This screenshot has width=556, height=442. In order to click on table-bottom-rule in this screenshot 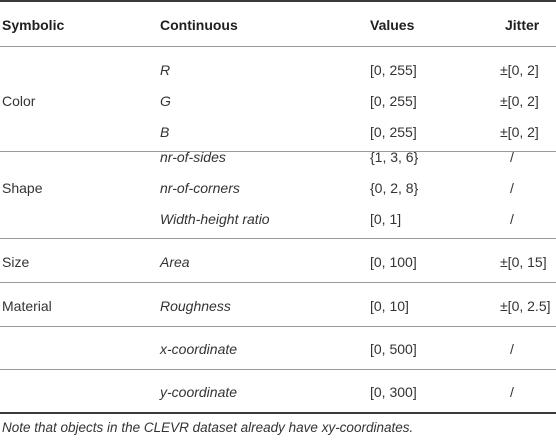, I will do `click(278, 413)`.